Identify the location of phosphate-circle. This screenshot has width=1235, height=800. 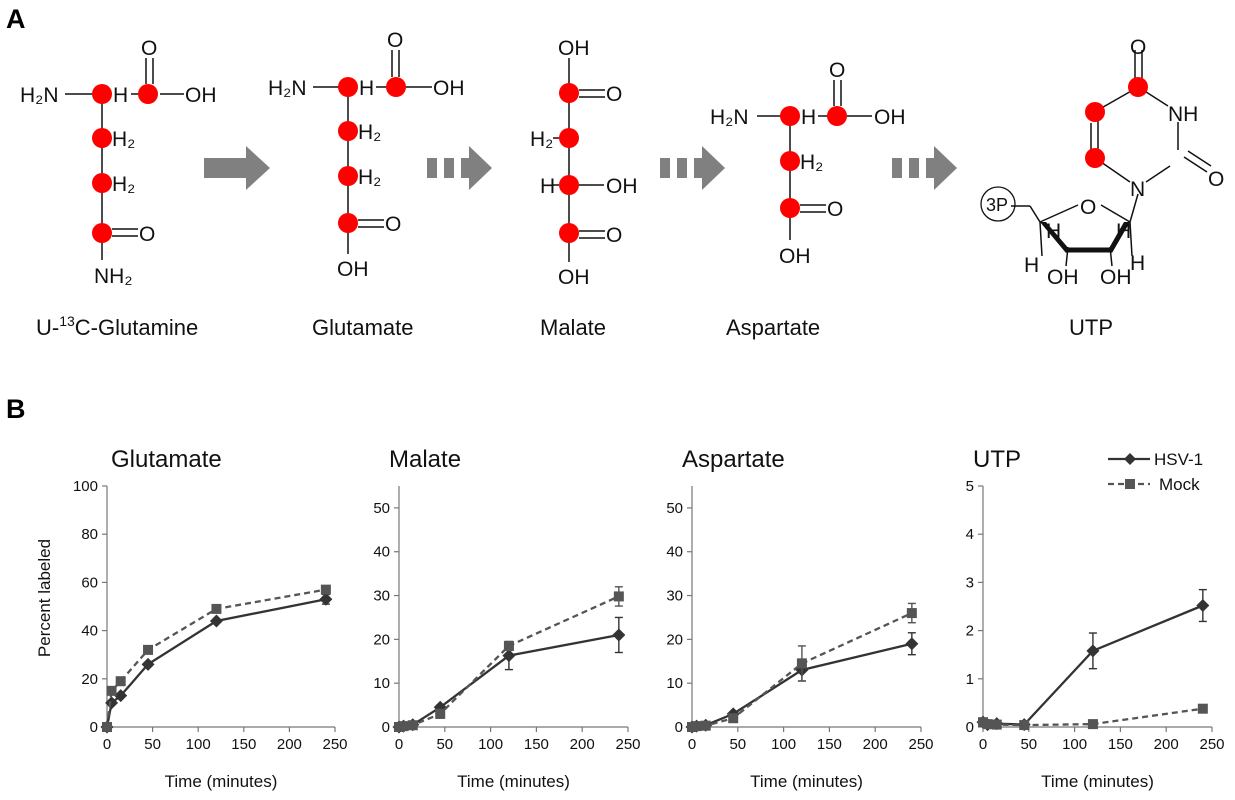
(998, 204).